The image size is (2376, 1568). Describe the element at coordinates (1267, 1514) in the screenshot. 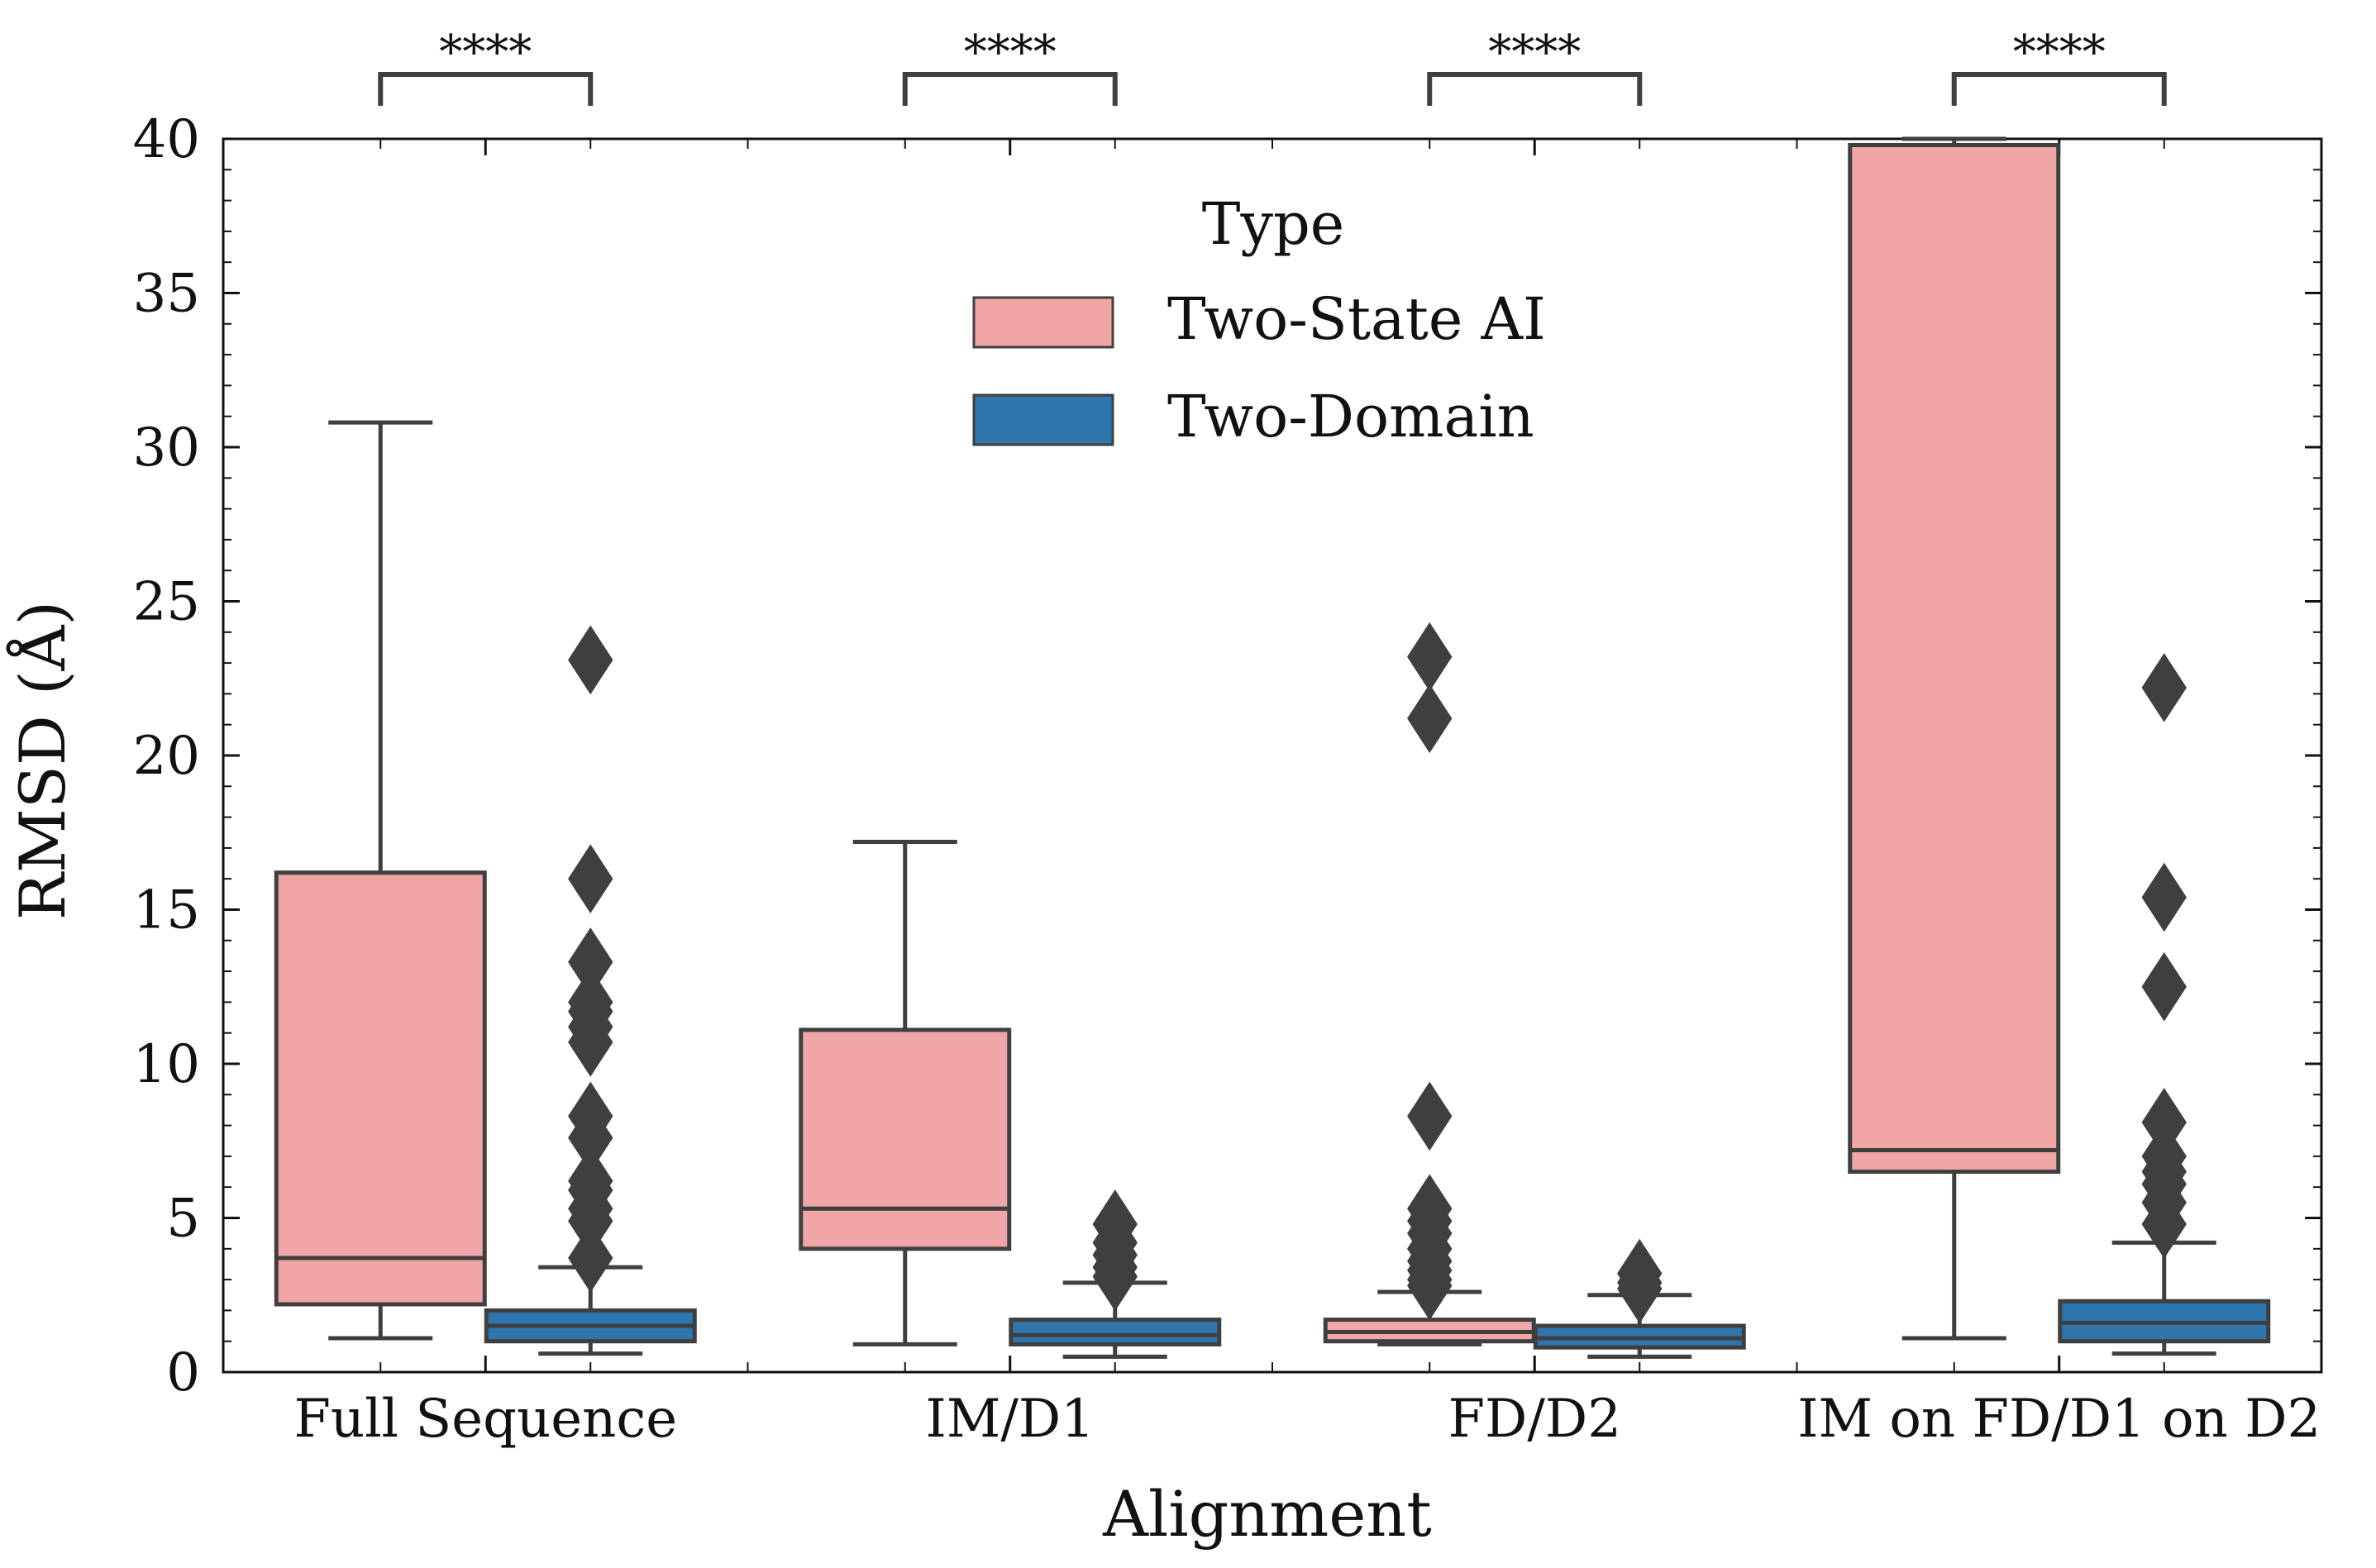

I see `x-axis-label: Alignment` at that location.